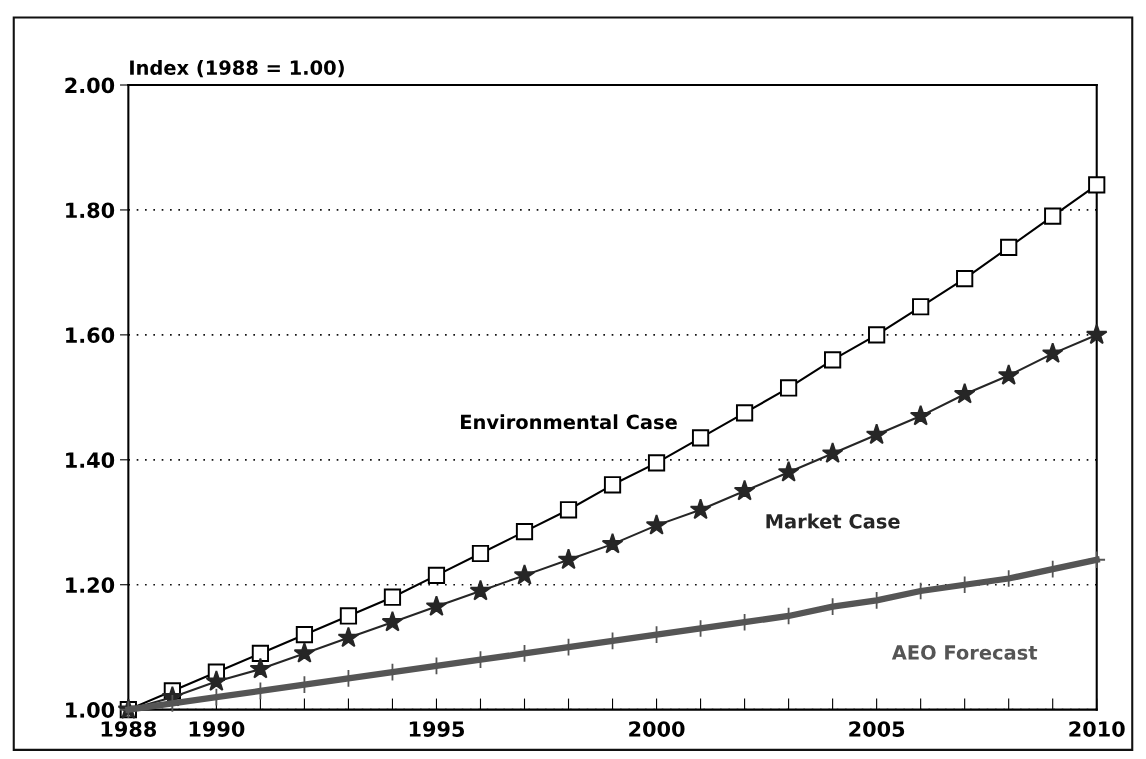  Describe the element at coordinates (90, 210) in the screenshot. I see `y-tick-label: 1.80` at that location.